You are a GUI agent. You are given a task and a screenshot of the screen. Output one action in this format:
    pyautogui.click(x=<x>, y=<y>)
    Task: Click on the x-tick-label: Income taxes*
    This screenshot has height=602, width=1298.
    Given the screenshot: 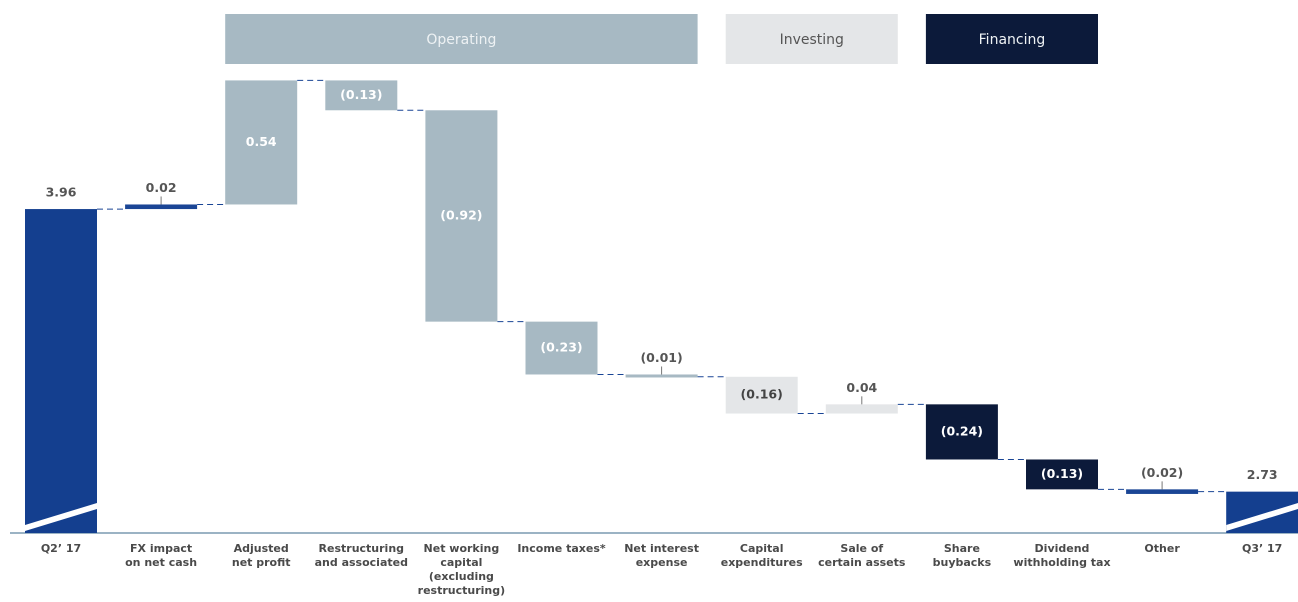 What is the action you would take?
    pyautogui.click(x=561, y=548)
    